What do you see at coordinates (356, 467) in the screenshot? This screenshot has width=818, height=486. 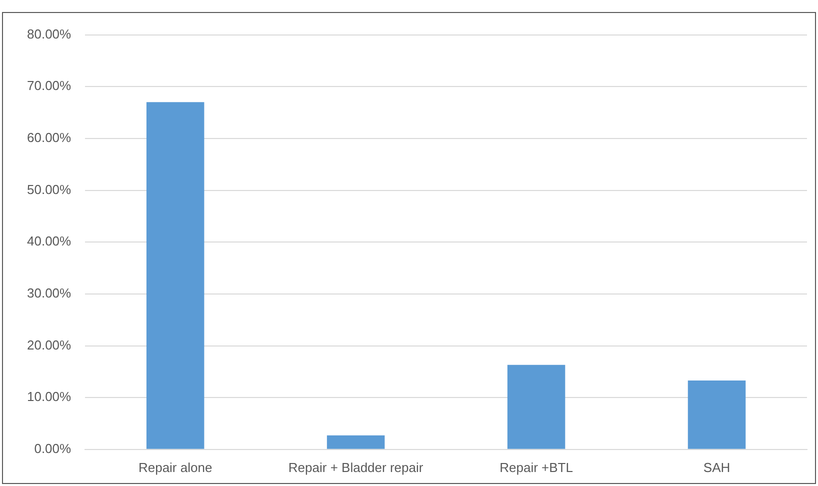 I see `x-tick-label: Repair + Bladder repair` at bounding box center [356, 467].